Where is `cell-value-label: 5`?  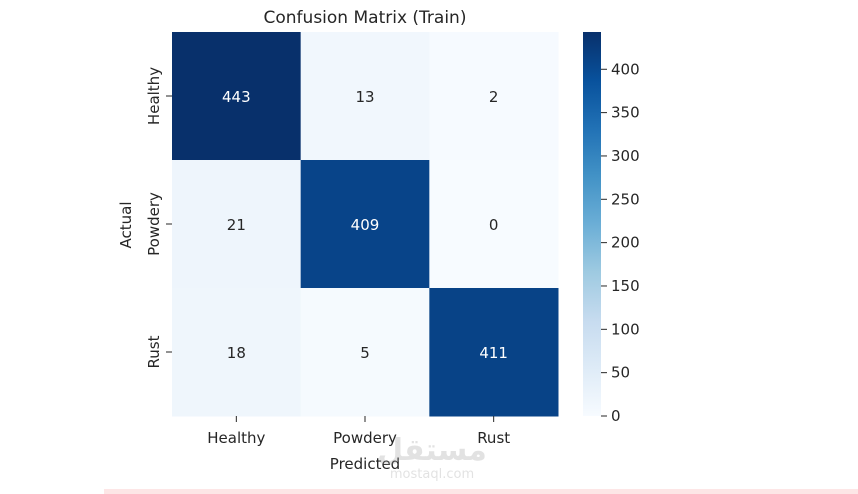 cell-value-label: 5 is located at coordinates (365, 353).